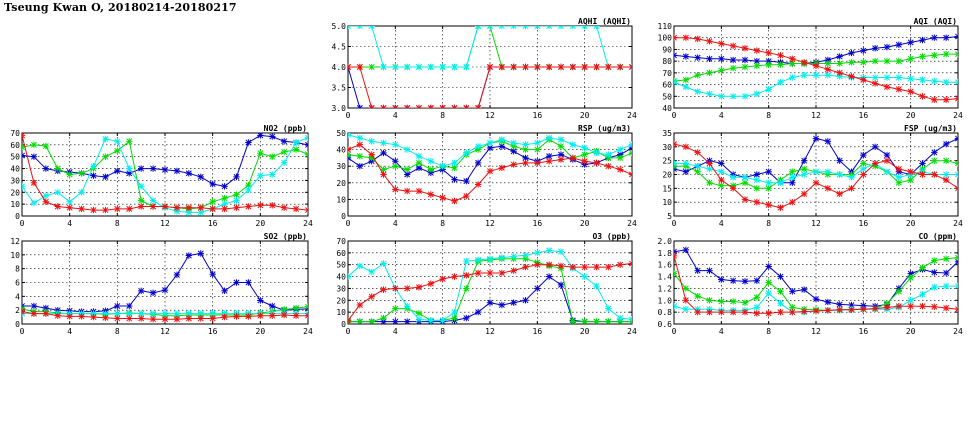 This screenshot has width=975, height=447. I want to click on x-tick-label: 0, so click(348, 223).